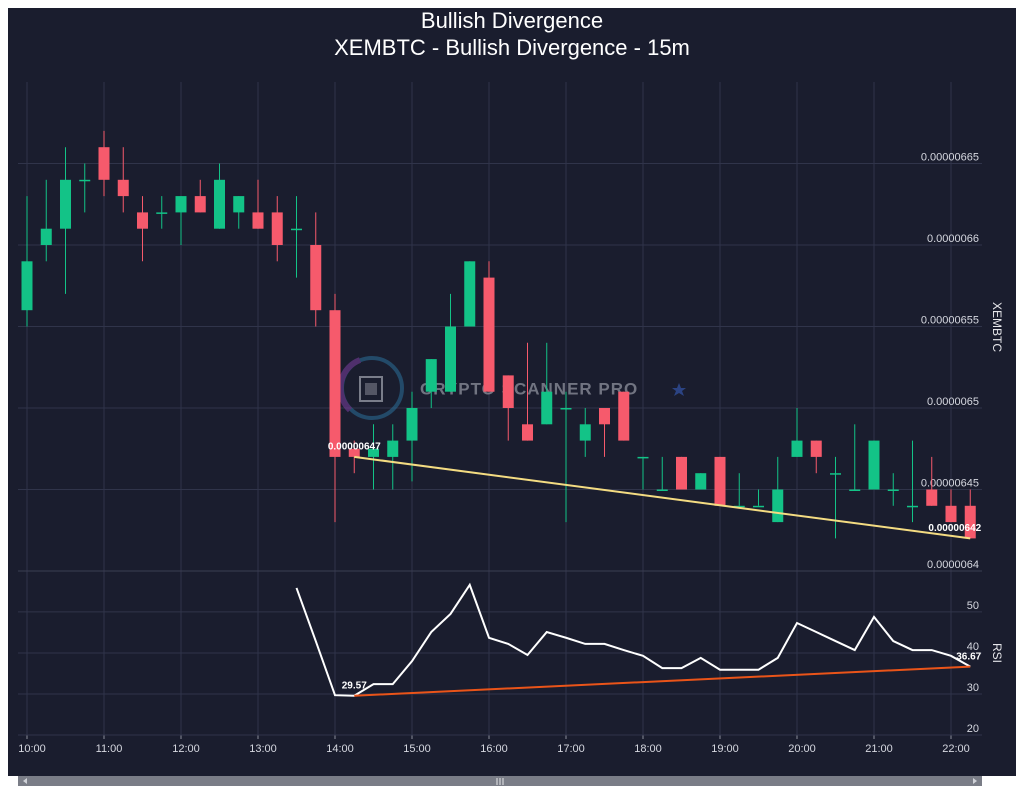 The image size is (1024, 786). Describe the element at coordinates (956, 749) in the screenshot. I see `x-tick-label: 22:00` at that location.